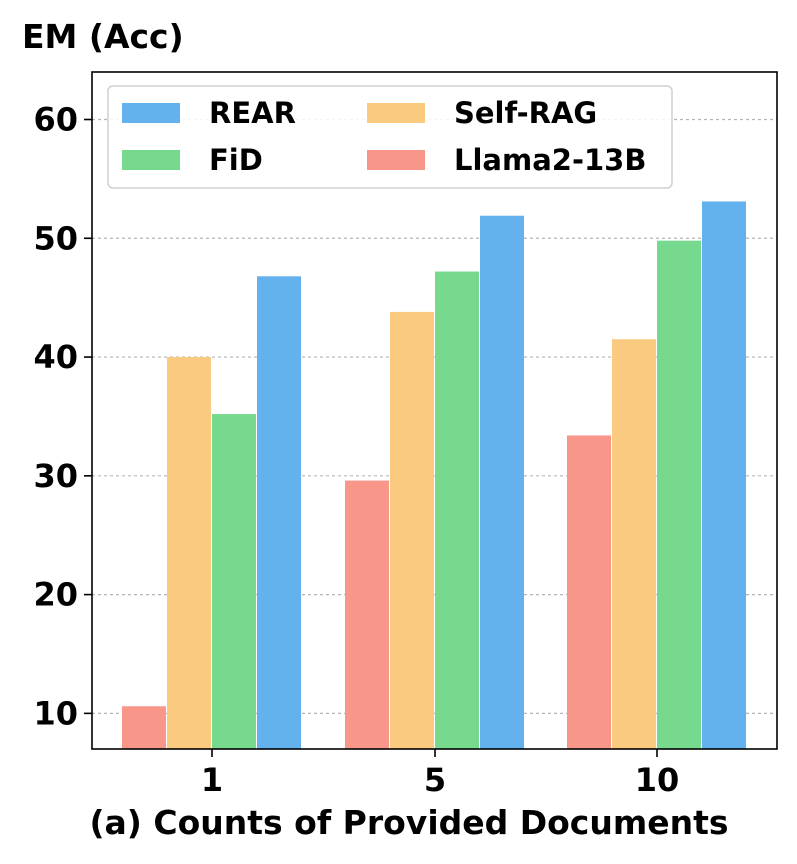 This screenshot has width=797, height=864. What do you see at coordinates (657, 780) in the screenshot?
I see `x-tick-label: 10` at bounding box center [657, 780].